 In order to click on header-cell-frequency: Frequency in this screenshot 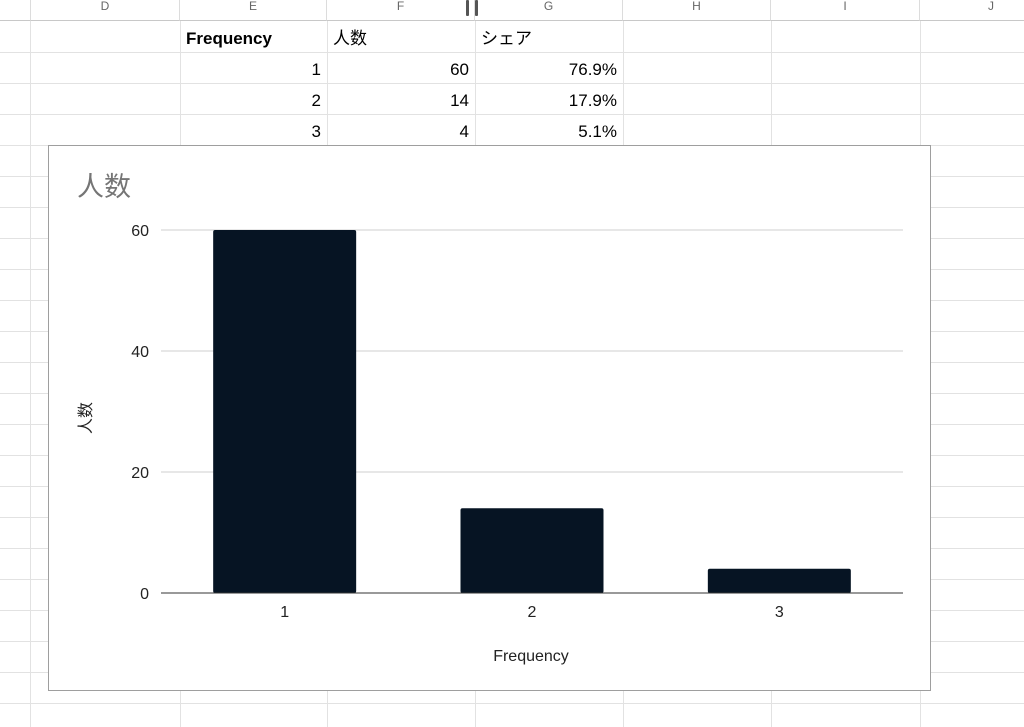, I will do `click(229, 38)`.